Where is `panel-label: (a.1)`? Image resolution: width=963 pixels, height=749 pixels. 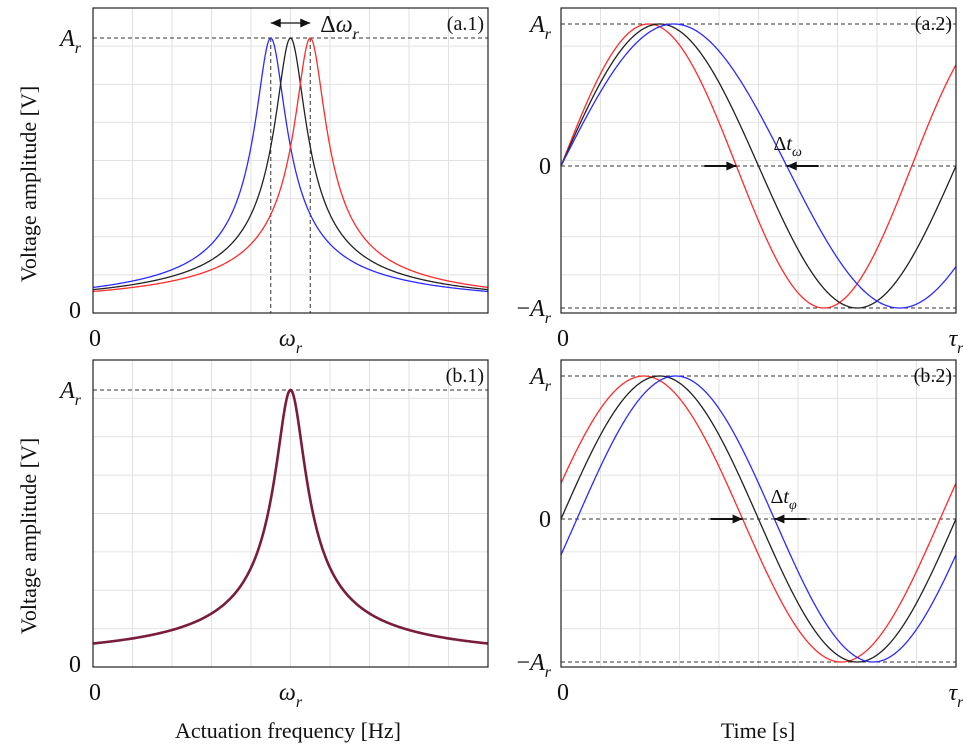 panel-label: (a.1) is located at coordinates (465, 24).